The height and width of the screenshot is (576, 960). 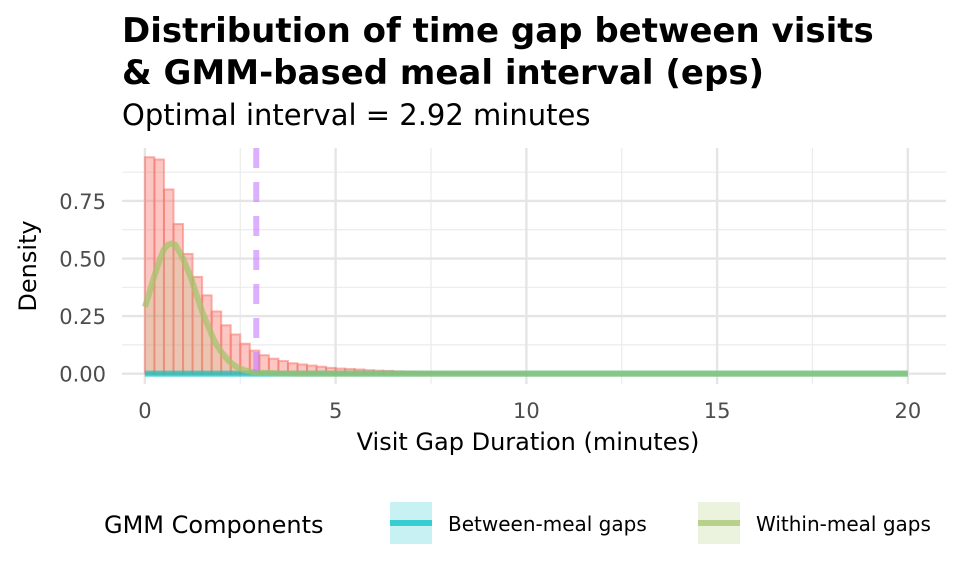 I want to click on x-tick-label: 20, so click(x=907, y=411).